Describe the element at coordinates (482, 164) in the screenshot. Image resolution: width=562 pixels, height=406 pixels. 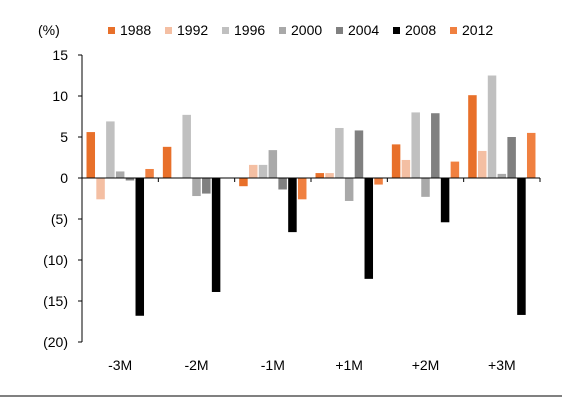
I see `bar-1992-+3M` at that location.